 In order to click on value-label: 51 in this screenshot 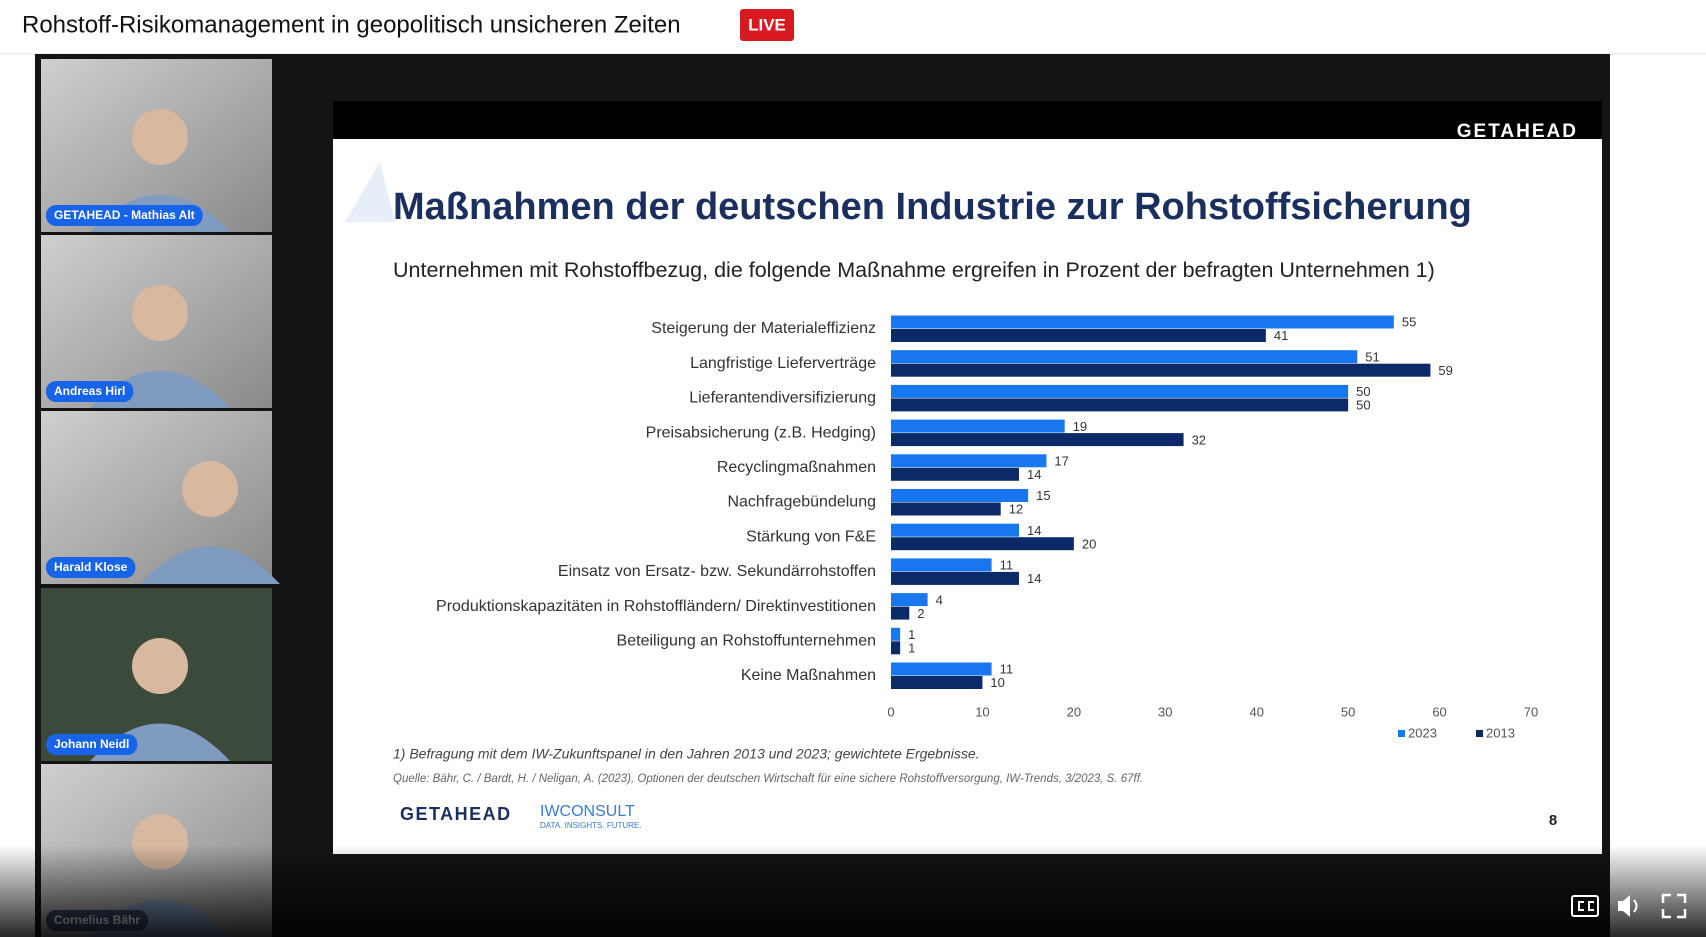, I will do `click(1372, 356)`.